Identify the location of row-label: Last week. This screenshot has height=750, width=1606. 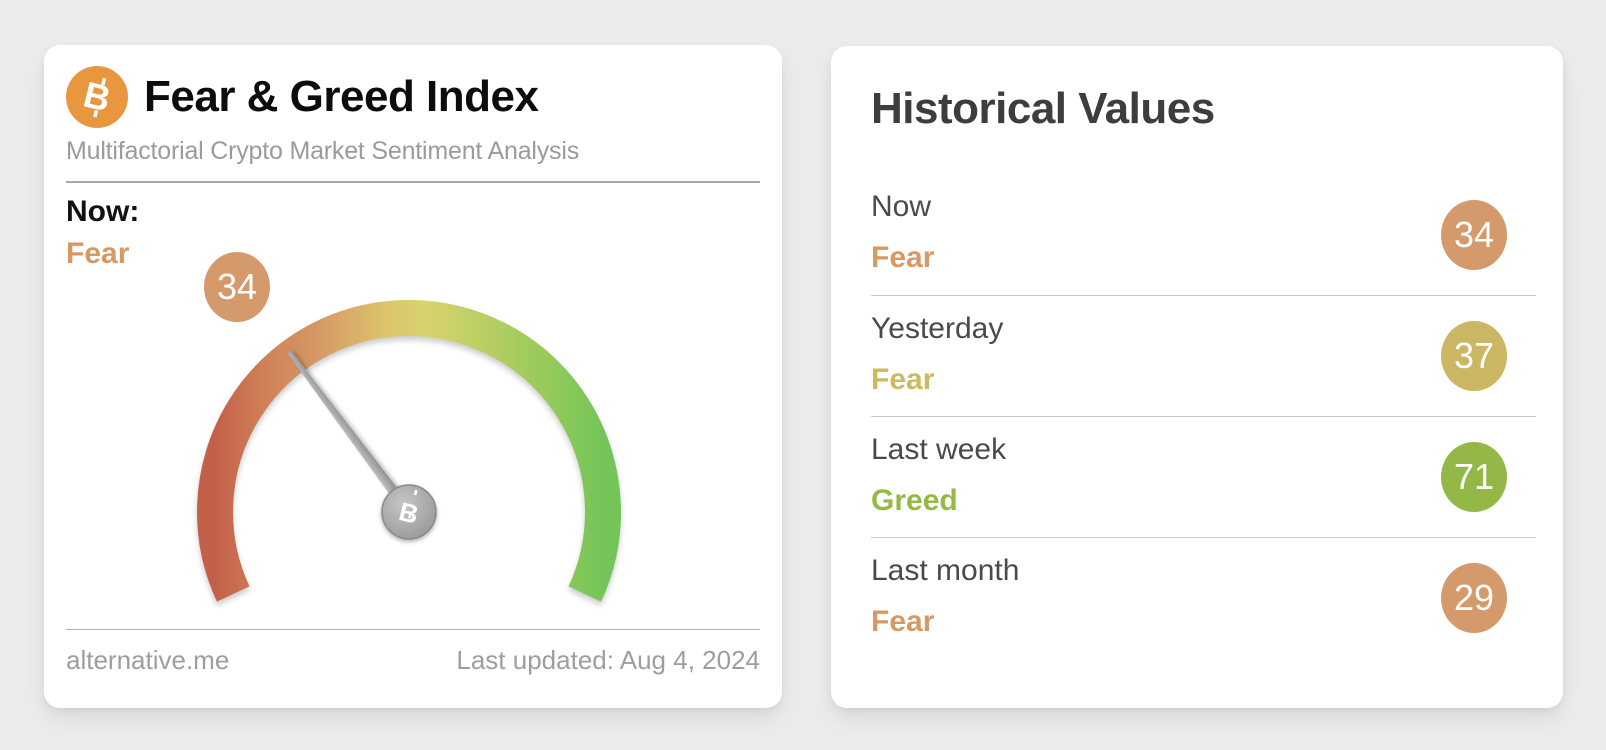
(939, 449).